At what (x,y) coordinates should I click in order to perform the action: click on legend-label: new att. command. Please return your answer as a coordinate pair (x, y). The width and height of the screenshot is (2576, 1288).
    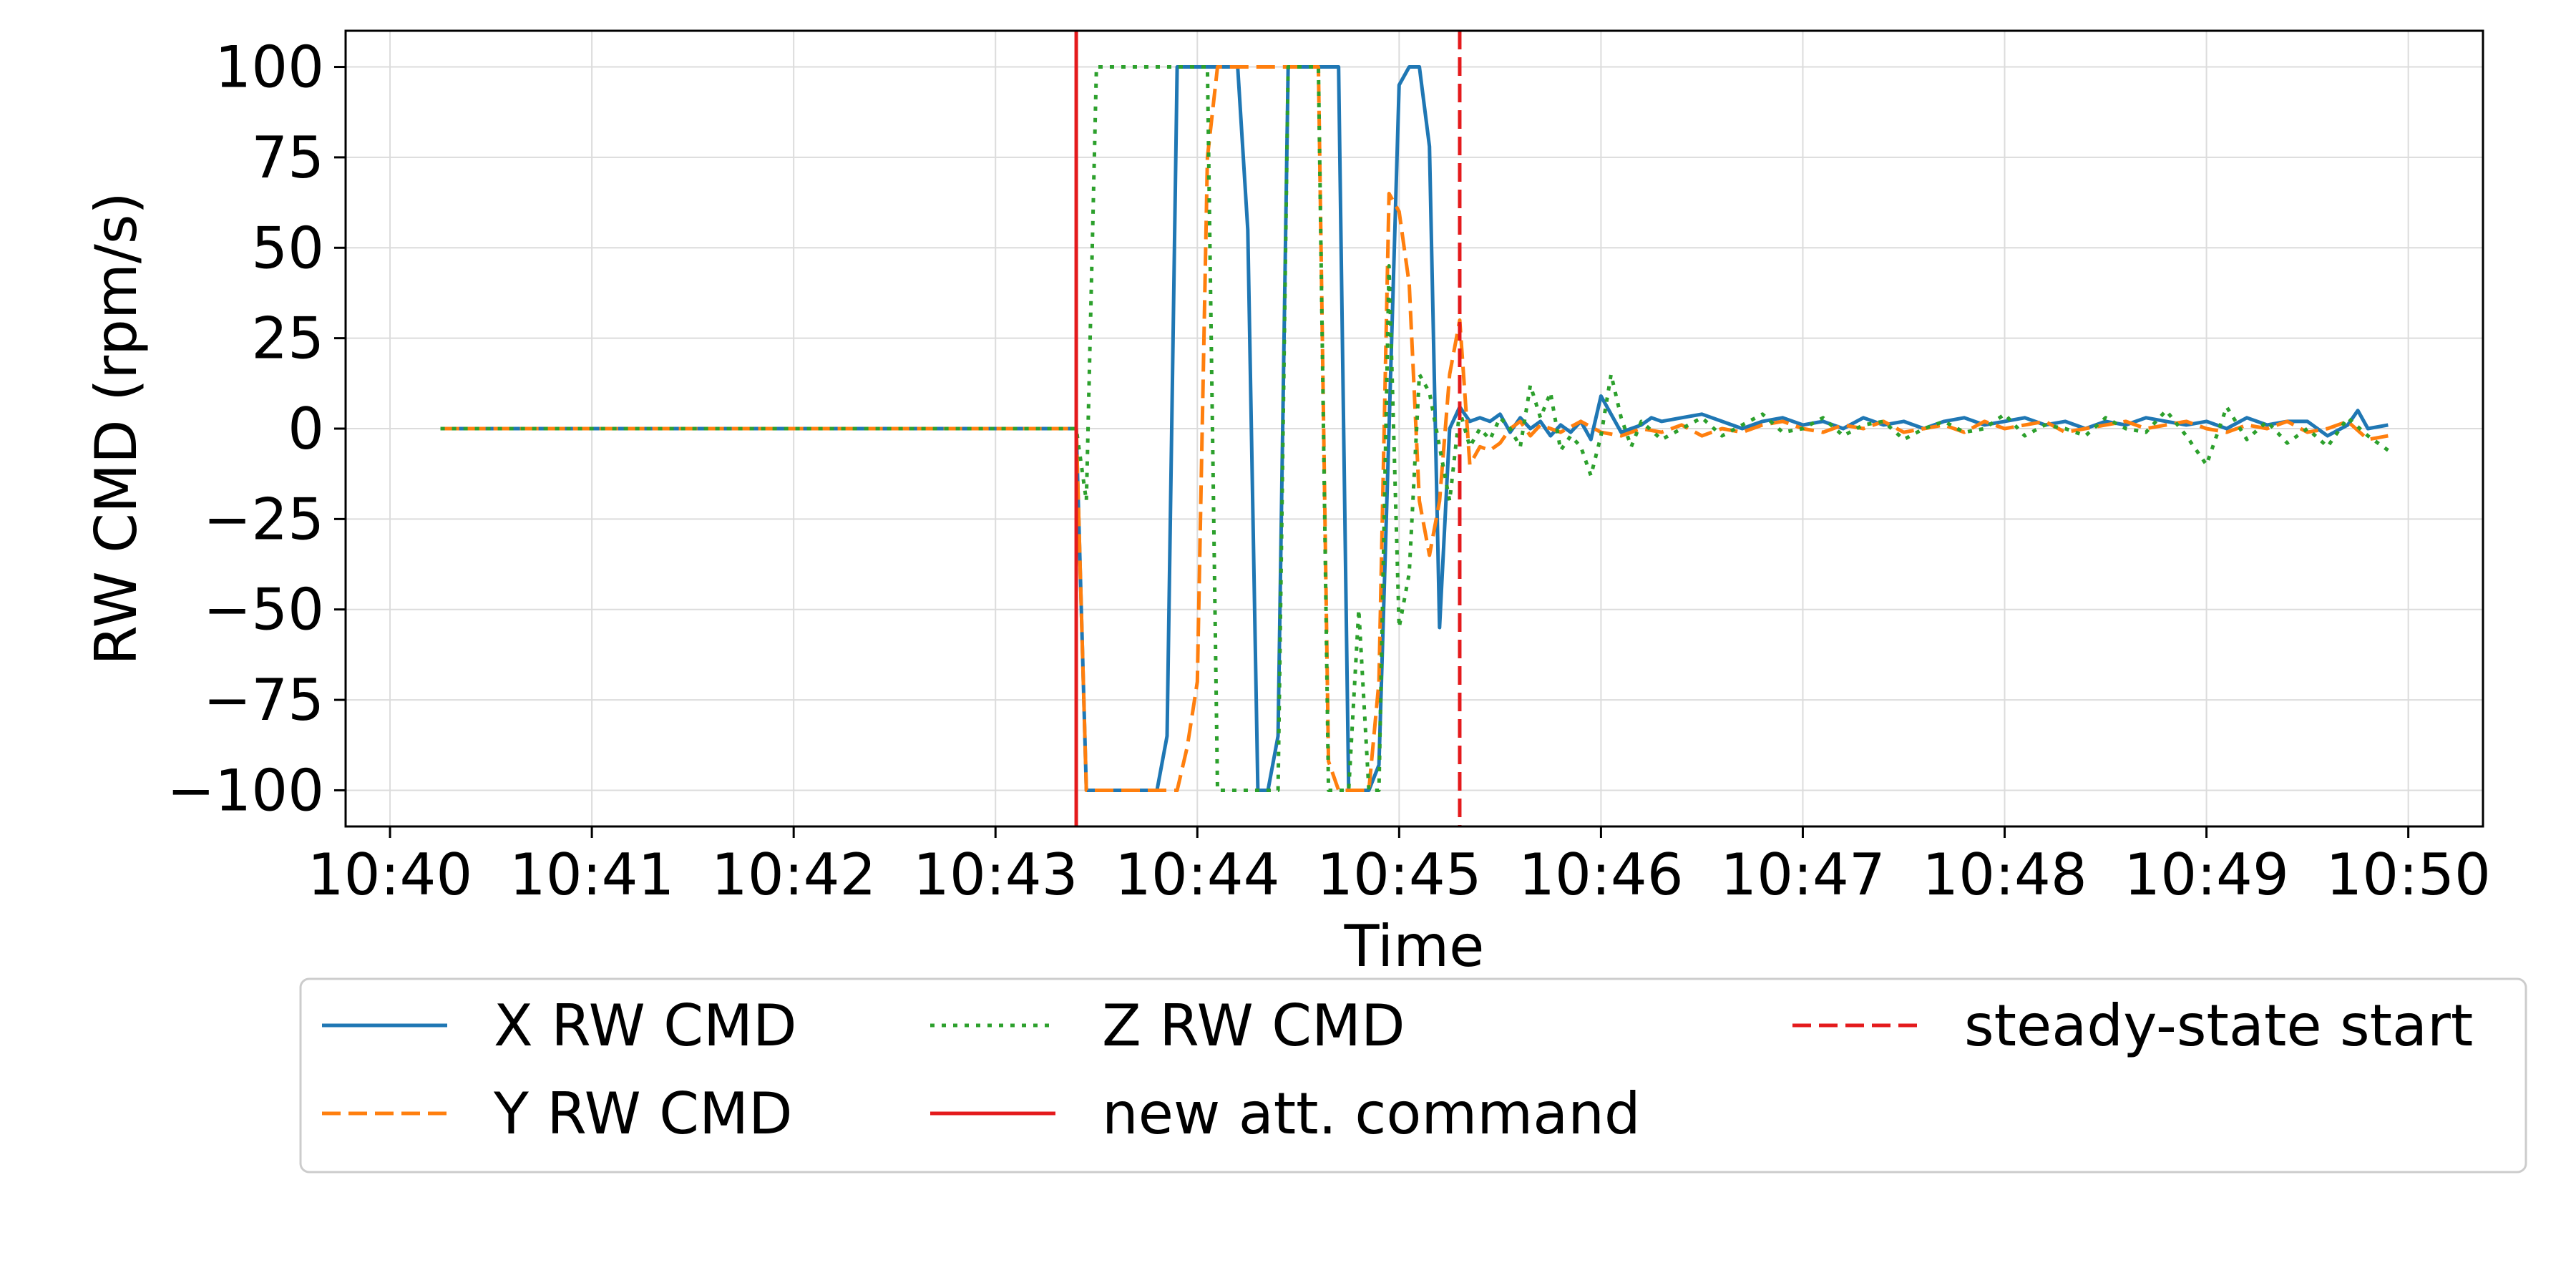
    Looking at the image, I should click on (1371, 1113).